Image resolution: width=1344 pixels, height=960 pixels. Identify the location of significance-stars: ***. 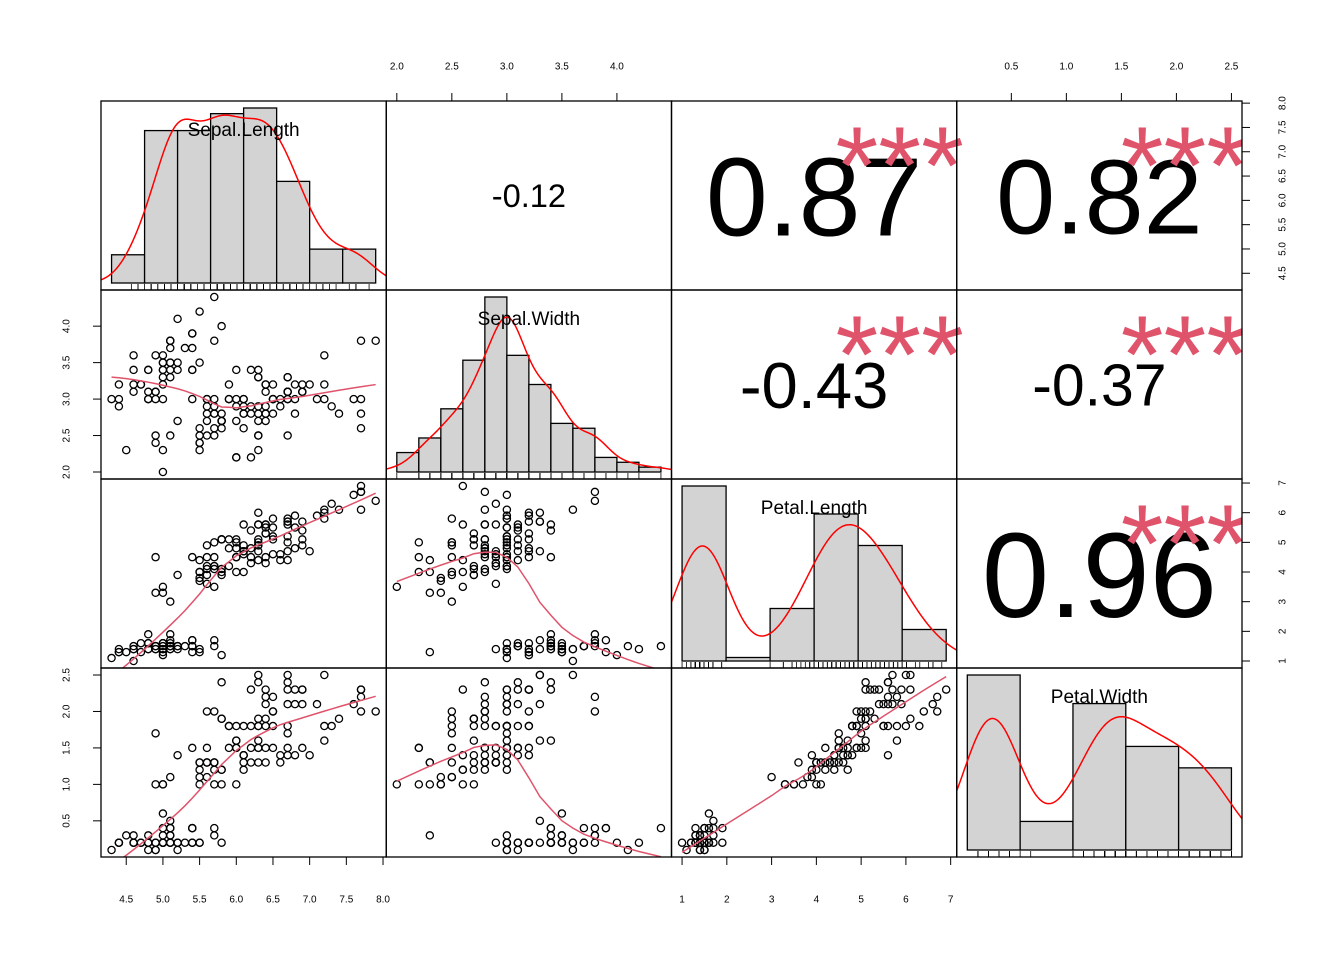
(1185, 165).